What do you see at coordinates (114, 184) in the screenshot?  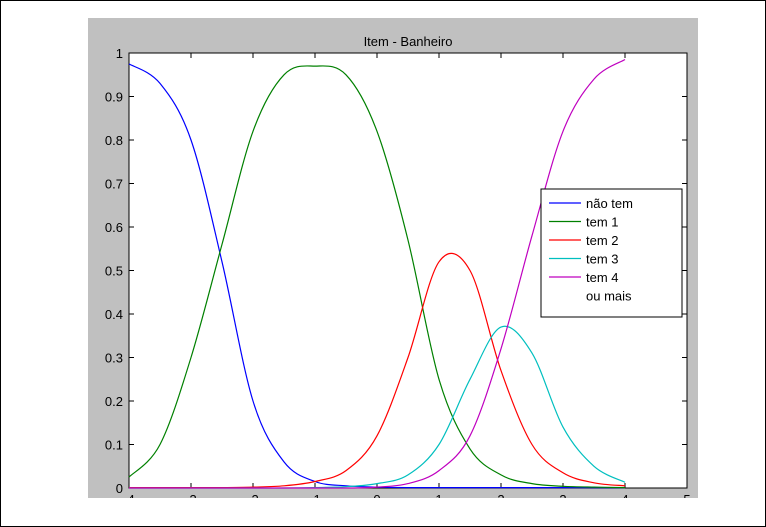 I see `y-tick-label: 0.7` at bounding box center [114, 184].